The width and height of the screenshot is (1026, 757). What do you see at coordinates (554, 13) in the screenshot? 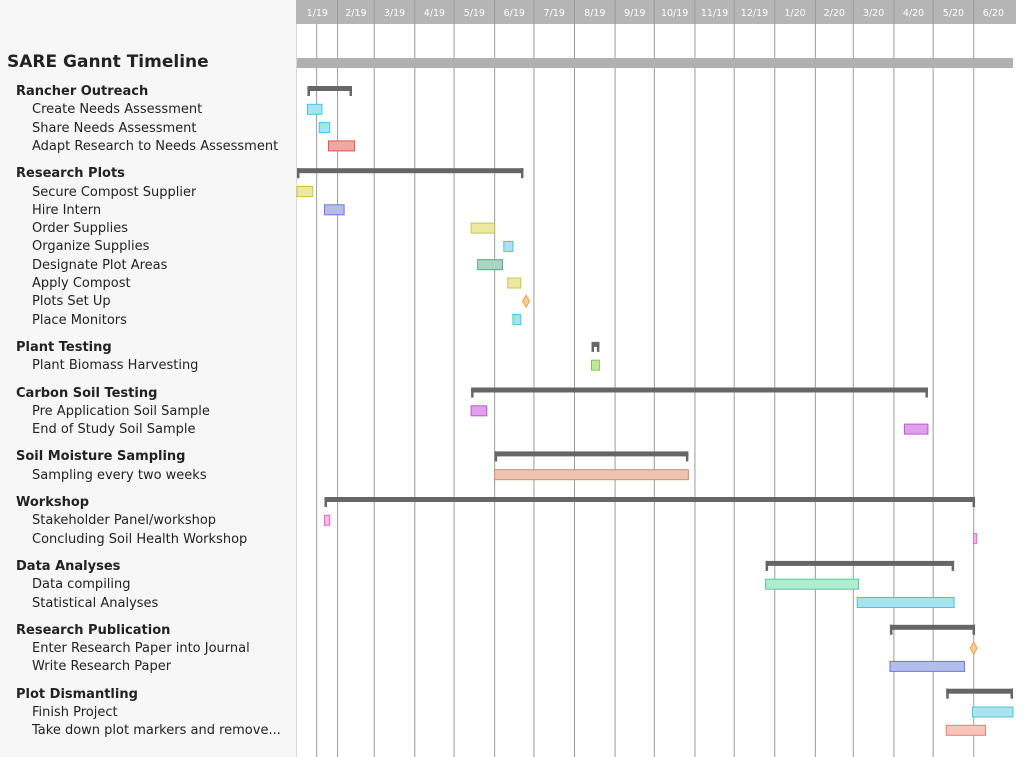
I see `x-tick-label: 7/19` at bounding box center [554, 13].